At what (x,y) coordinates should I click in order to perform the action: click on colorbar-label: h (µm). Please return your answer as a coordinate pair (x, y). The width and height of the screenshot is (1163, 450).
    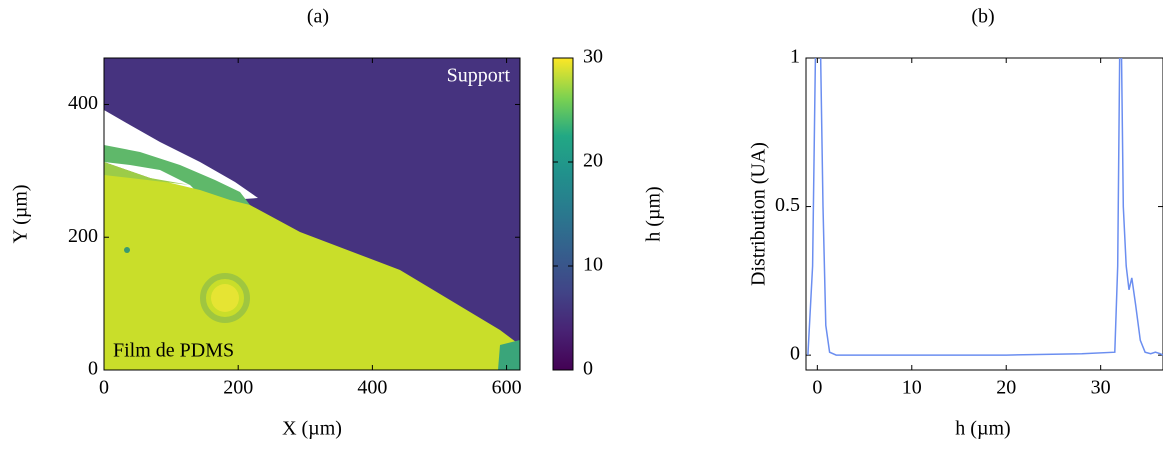
    Looking at the image, I should click on (654, 213).